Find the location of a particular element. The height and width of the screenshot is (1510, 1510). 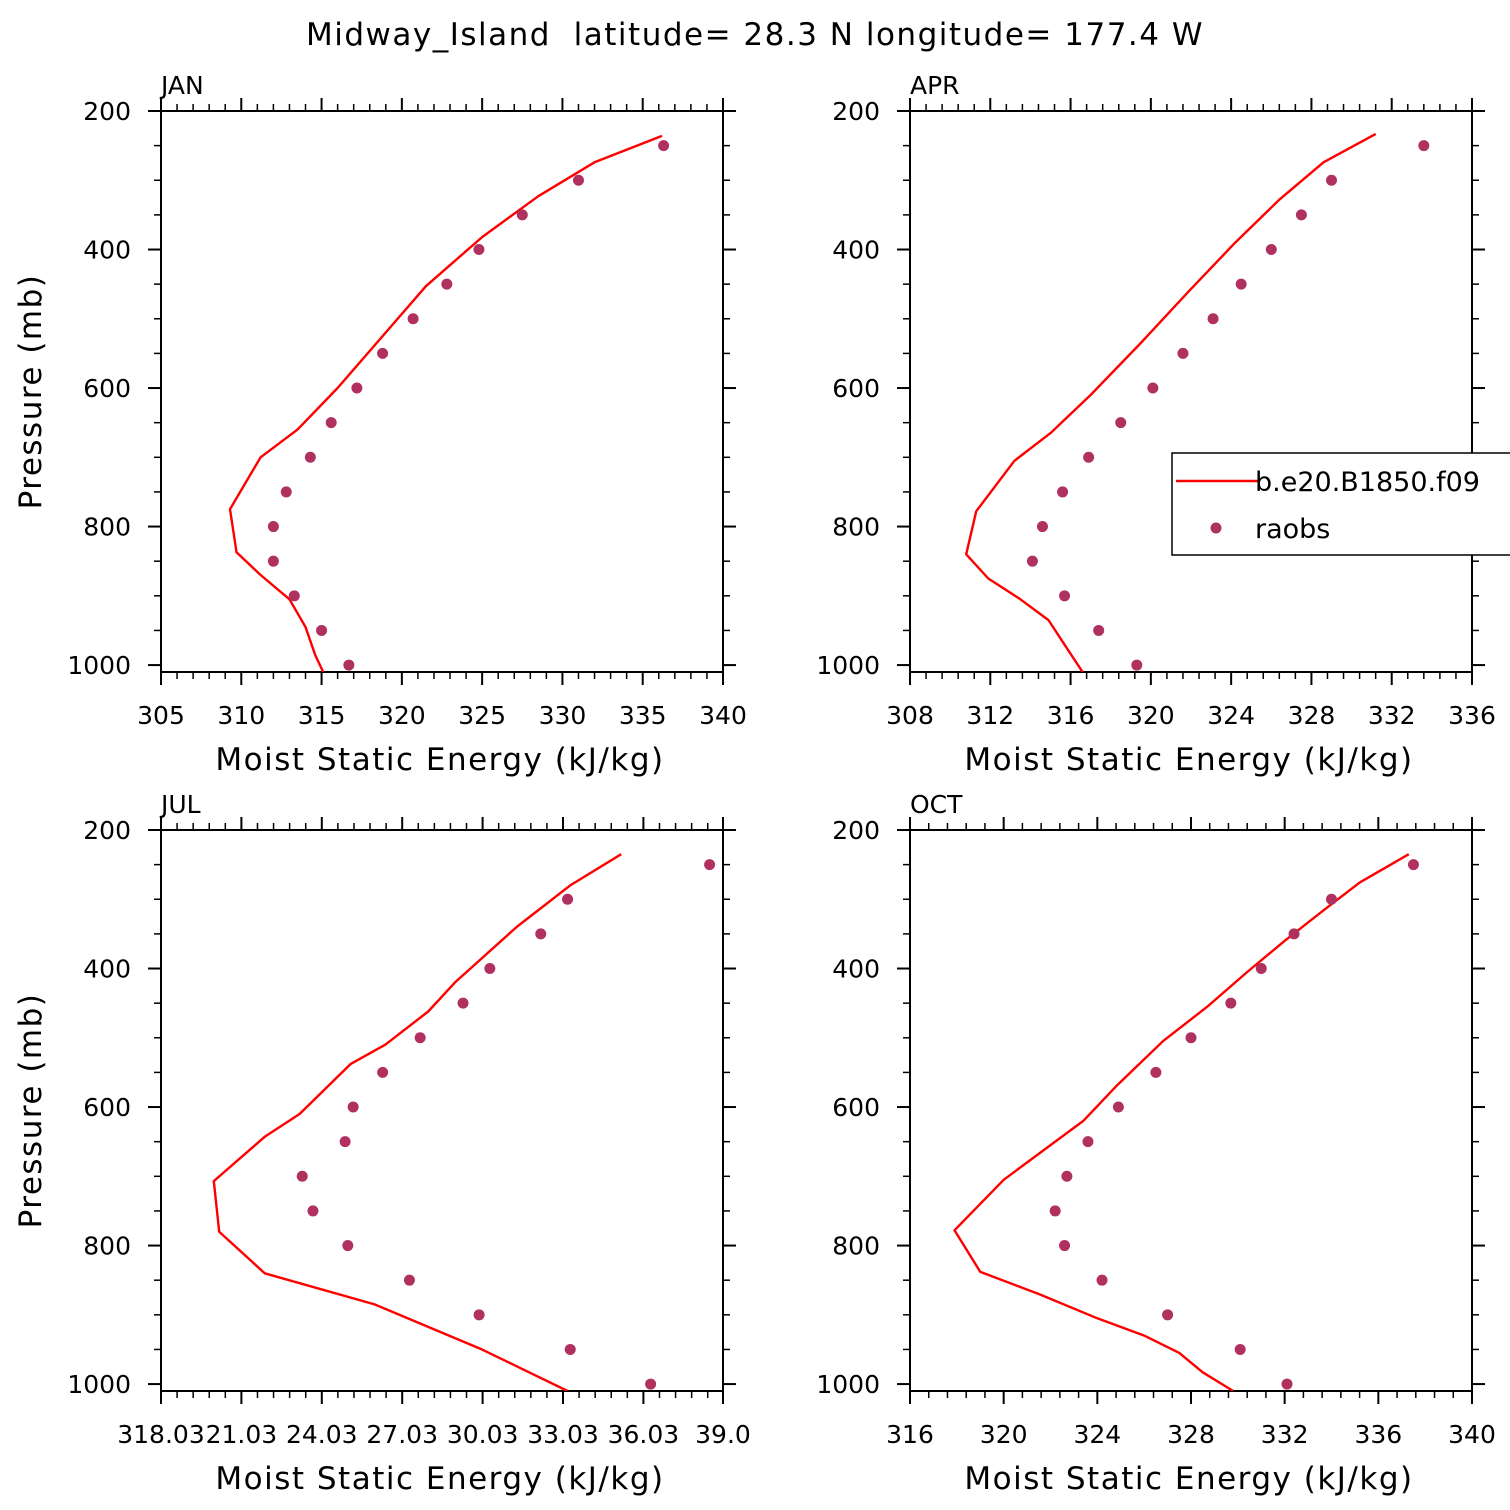

legend: b.e20.B1850.f09 raobs is located at coordinates (1340, 504).